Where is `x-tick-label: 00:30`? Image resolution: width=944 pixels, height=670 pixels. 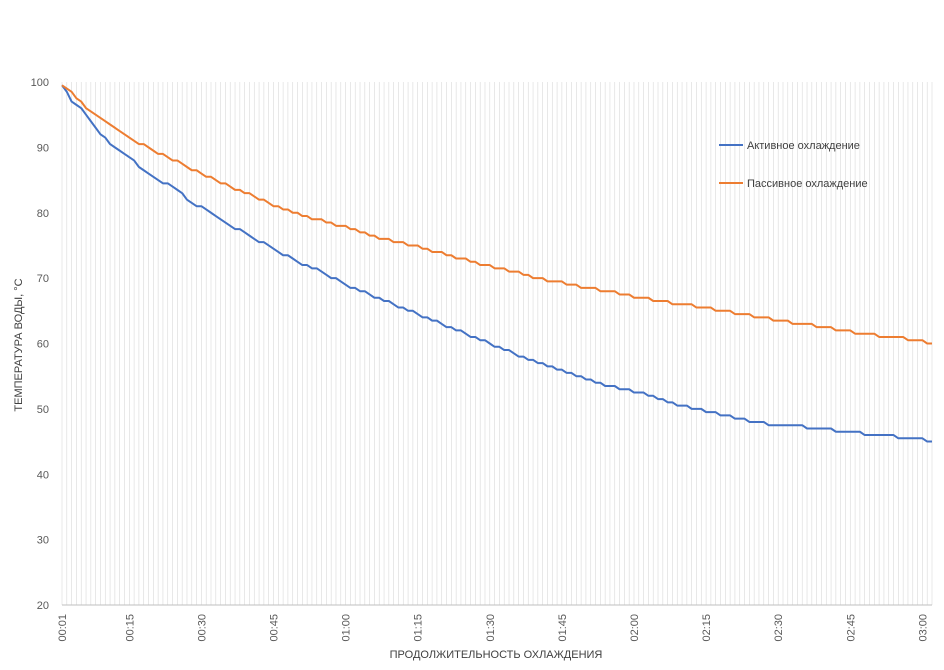 x-tick-label: 00:30 is located at coordinates (202, 628).